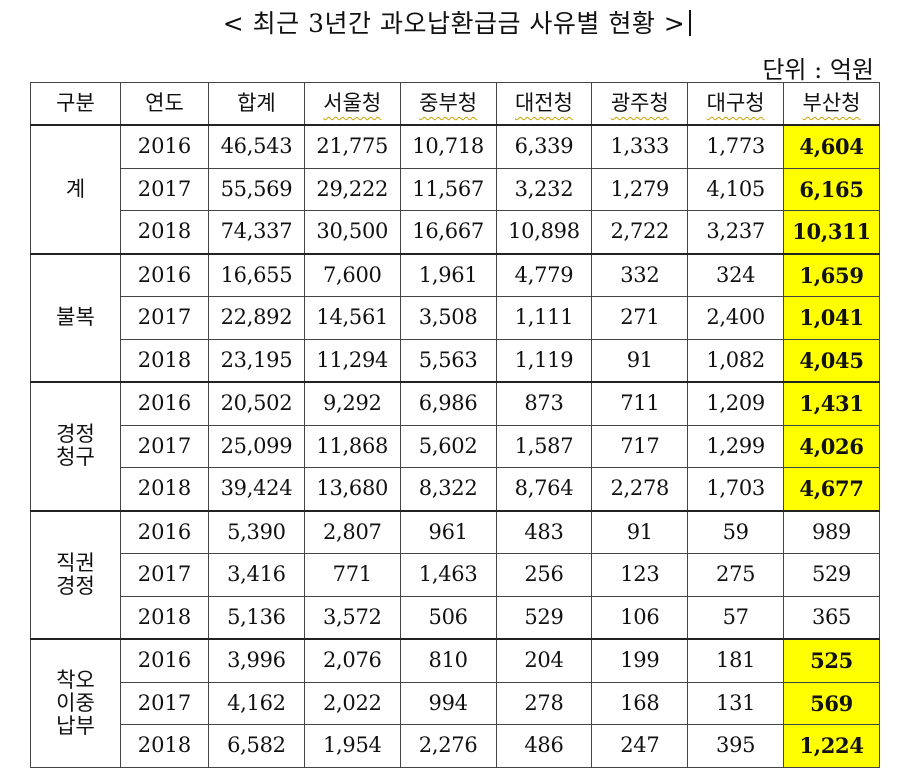  I want to click on value-cell: 3,508, so click(448, 318).